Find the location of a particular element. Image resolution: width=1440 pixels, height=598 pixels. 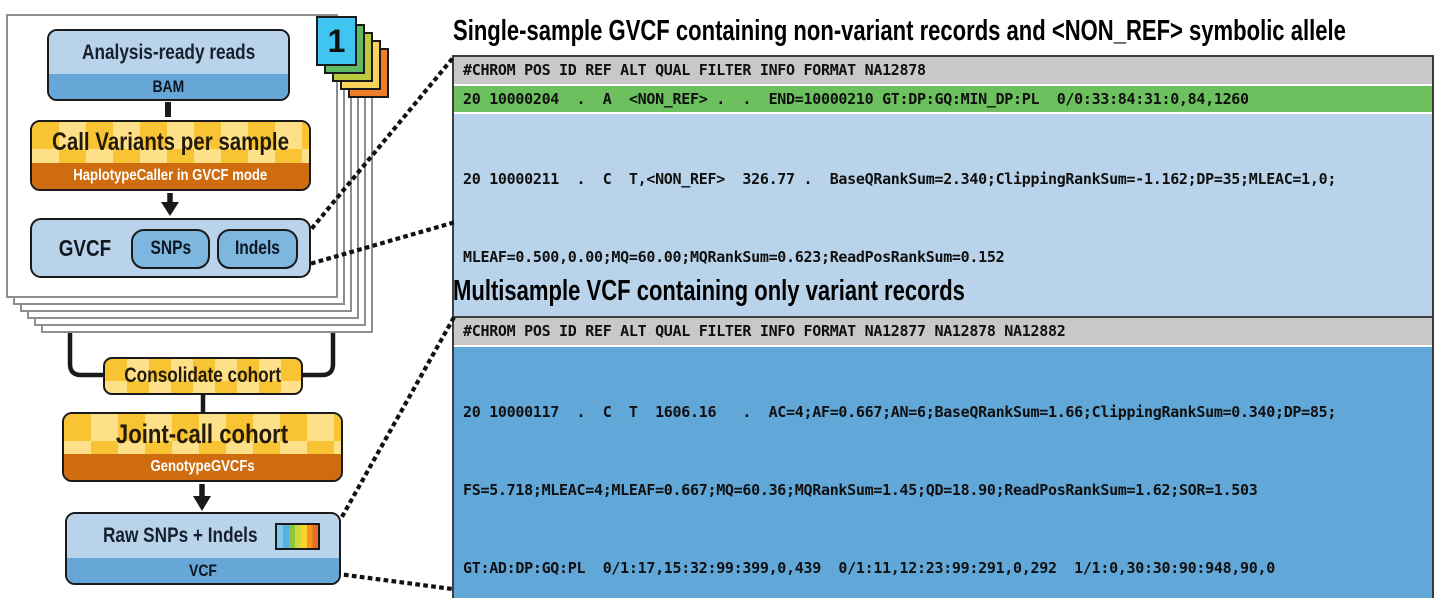

bam-label: BAM is located at coordinates (168, 86).